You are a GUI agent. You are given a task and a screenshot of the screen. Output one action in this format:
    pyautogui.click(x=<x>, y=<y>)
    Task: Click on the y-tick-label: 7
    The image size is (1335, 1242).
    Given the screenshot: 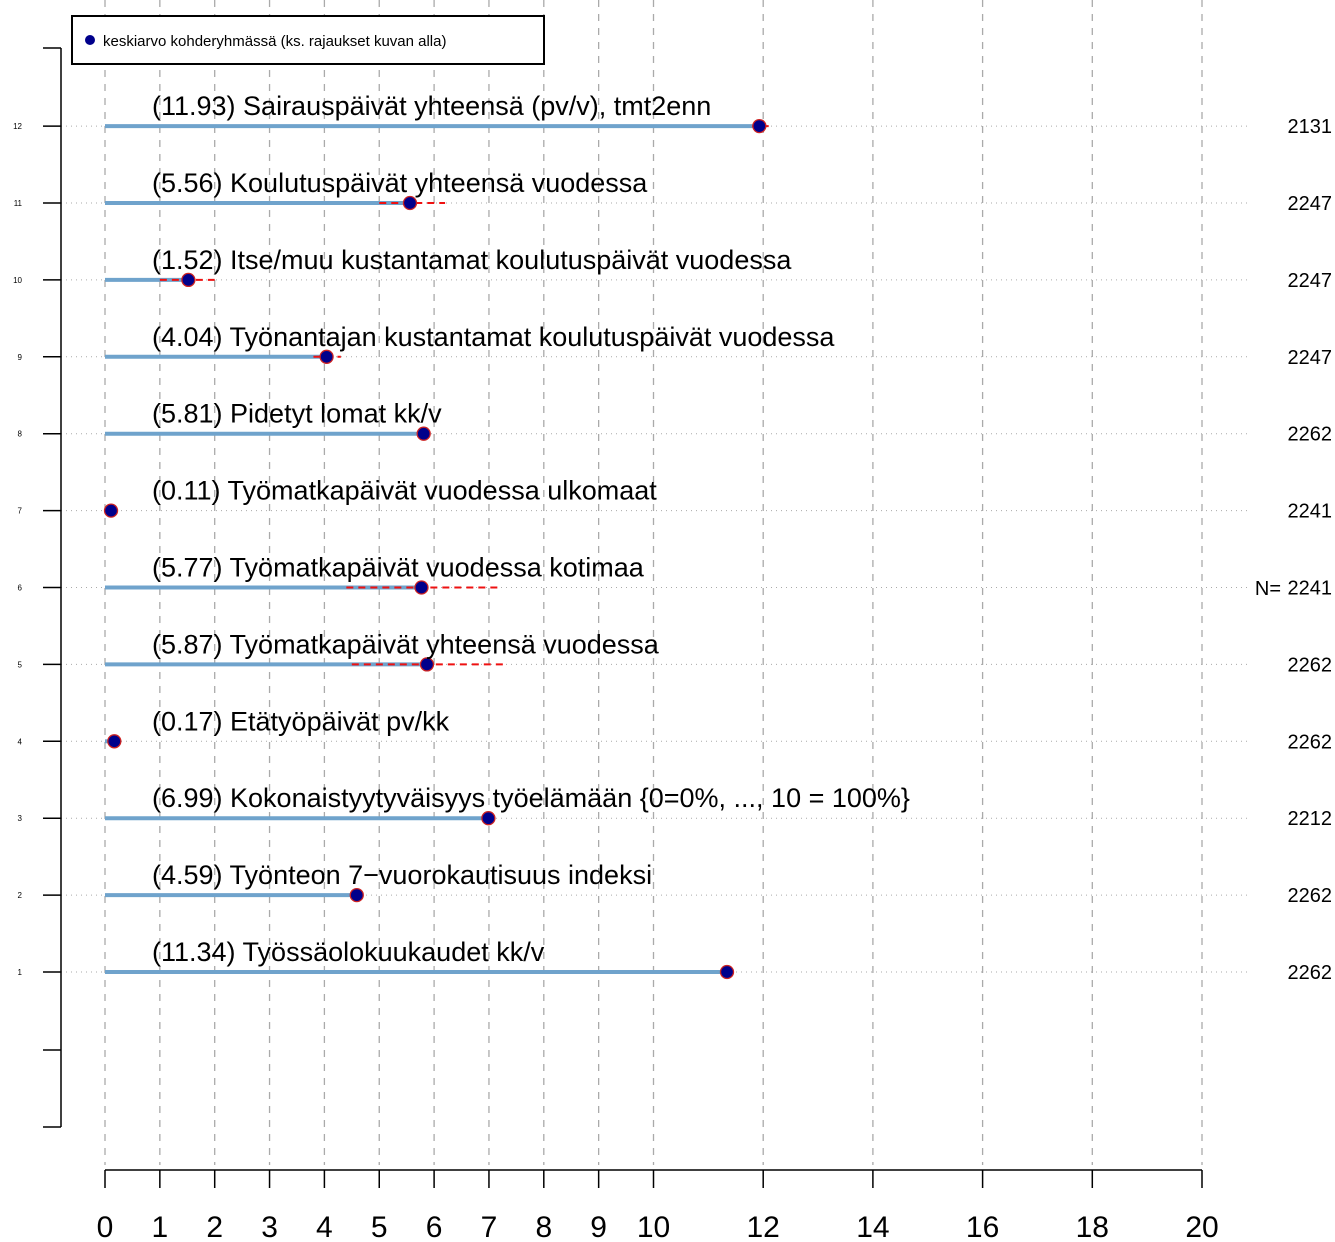 What is the action you would take?
    pyautogui.click(x=20, y=511)
    